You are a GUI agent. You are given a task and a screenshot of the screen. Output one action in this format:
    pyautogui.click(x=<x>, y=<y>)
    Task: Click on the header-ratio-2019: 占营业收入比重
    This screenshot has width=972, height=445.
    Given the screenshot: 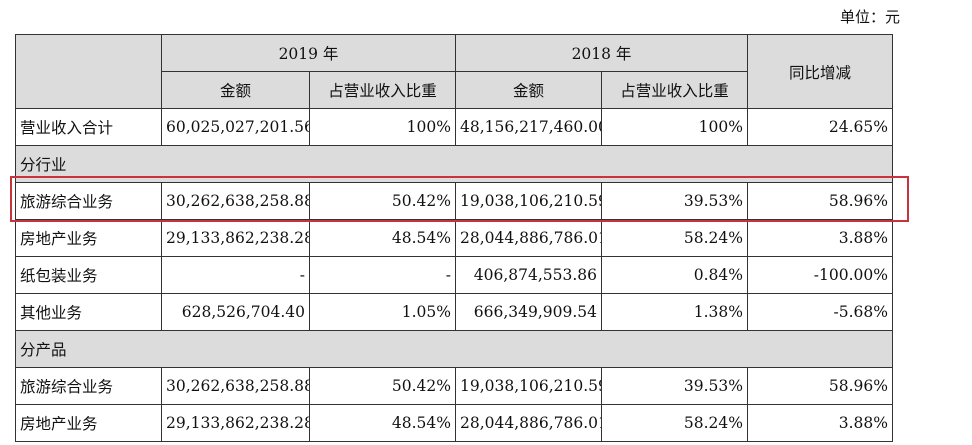 What is the action you would take?
    pyautogui.click(x=382, y=90)
    